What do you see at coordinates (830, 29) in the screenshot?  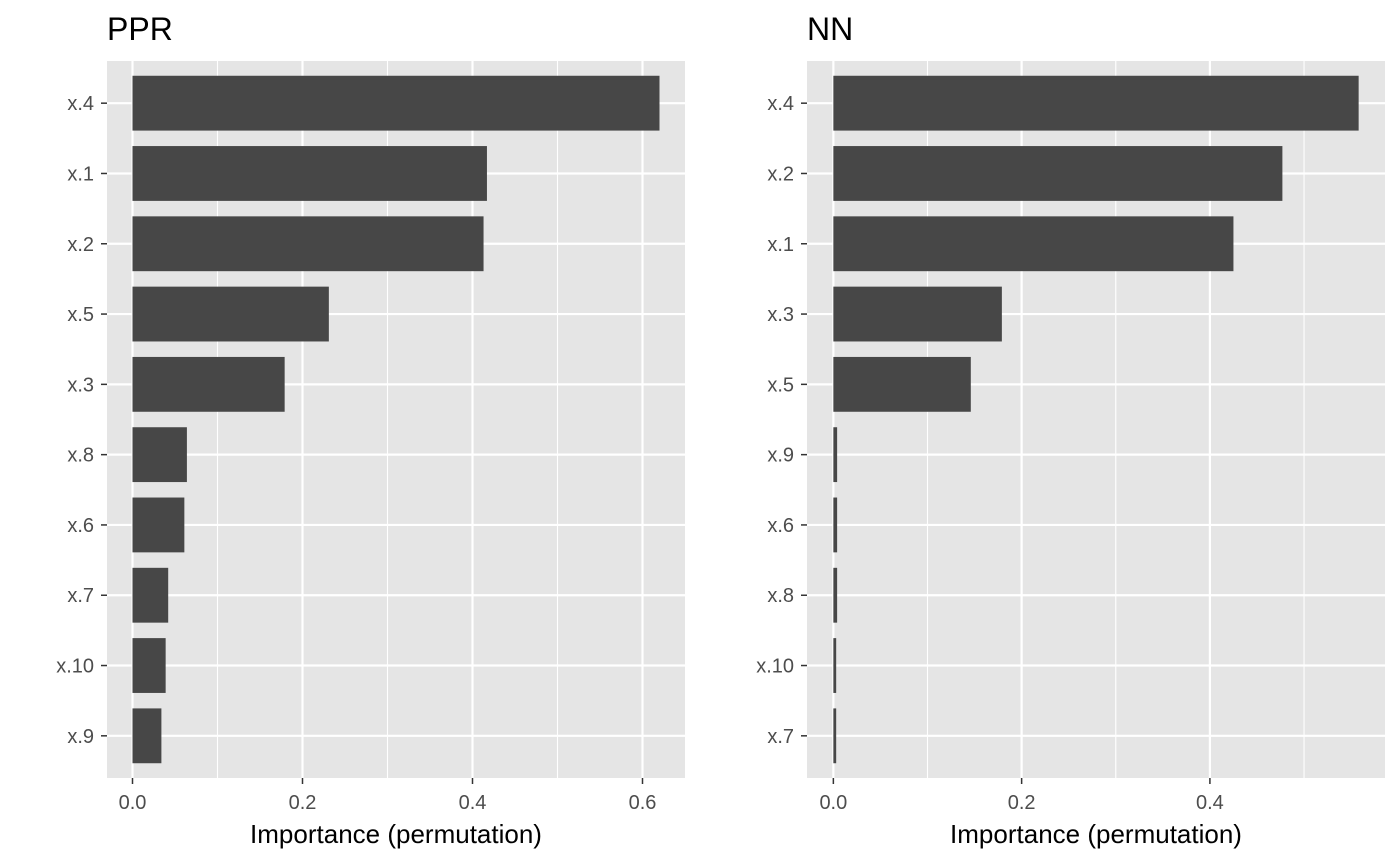 I see `chart-title: NN` at bounding box center [830, 29].